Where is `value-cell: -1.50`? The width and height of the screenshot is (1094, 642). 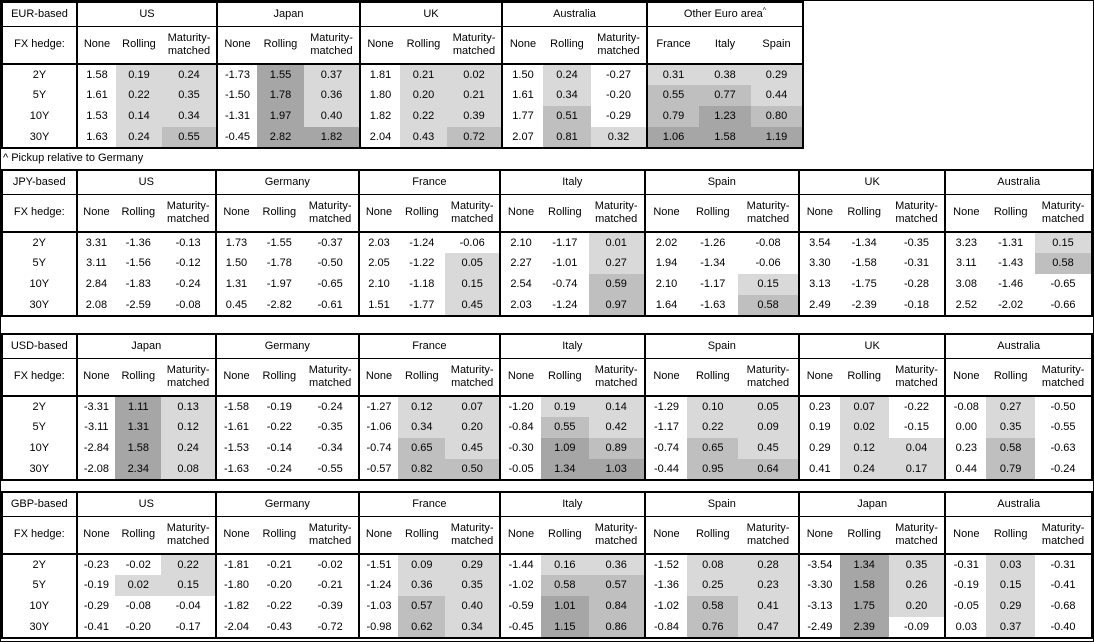
value-cell: -1.50 is located at coordinates (236, 95).